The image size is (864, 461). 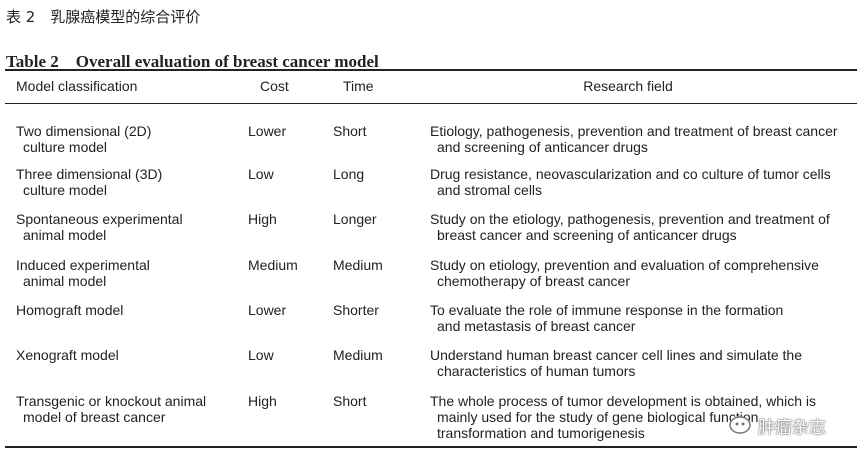 What do you see at coordinates (542, 147) in the screenshot?
I see `cell-text: and screening of anticancer drugs` at bounding box center [542, 147].